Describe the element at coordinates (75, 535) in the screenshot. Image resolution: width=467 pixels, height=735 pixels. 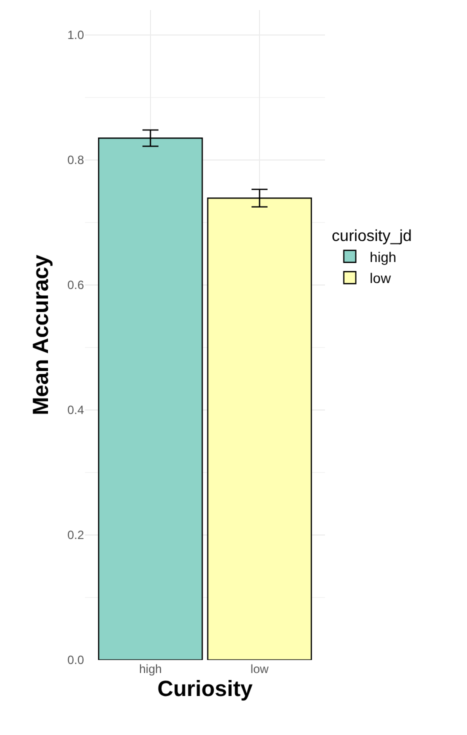
I see `y-tick-label: 0.2` at that location.